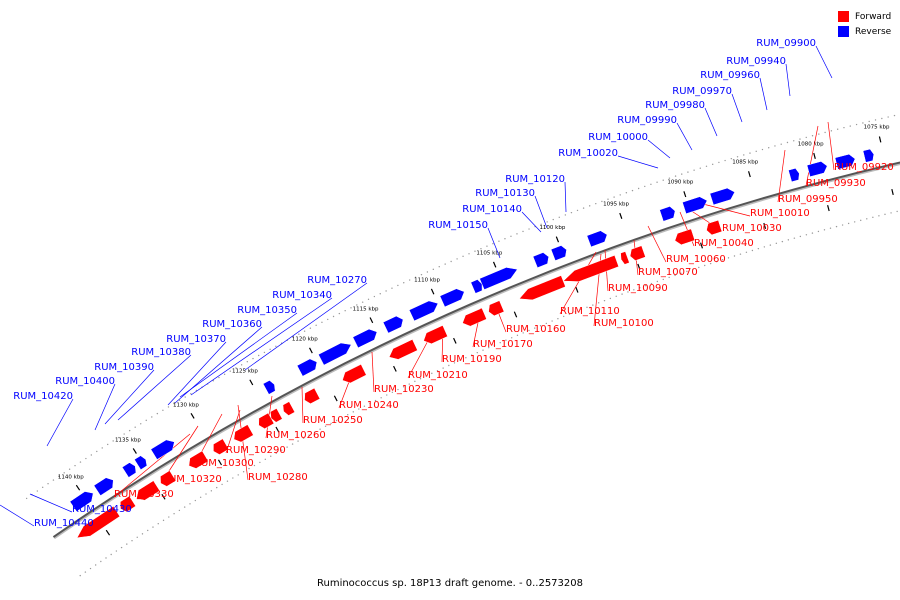  Describe the element at coordinates (873, 16) in the screenshot. I see `legend-forward-label: Forward` at that location.